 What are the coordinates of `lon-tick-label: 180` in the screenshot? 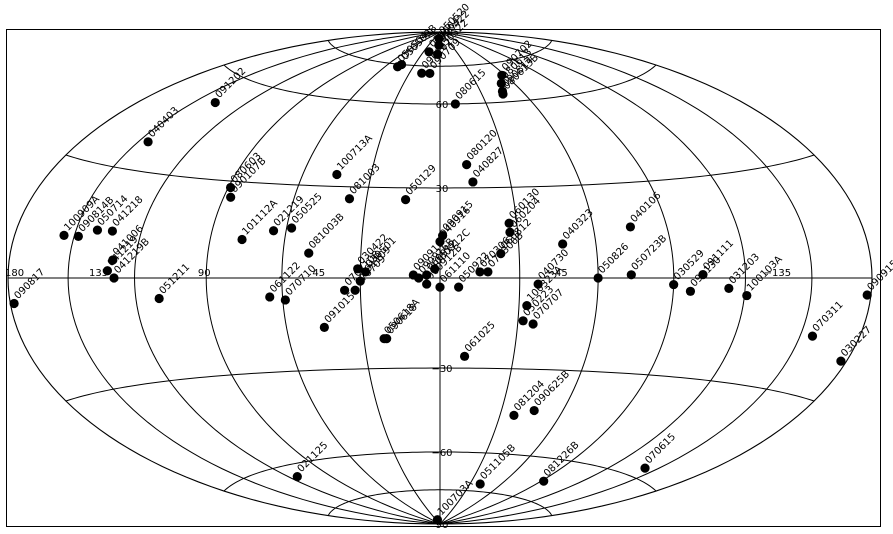 It's located at (14, 273).